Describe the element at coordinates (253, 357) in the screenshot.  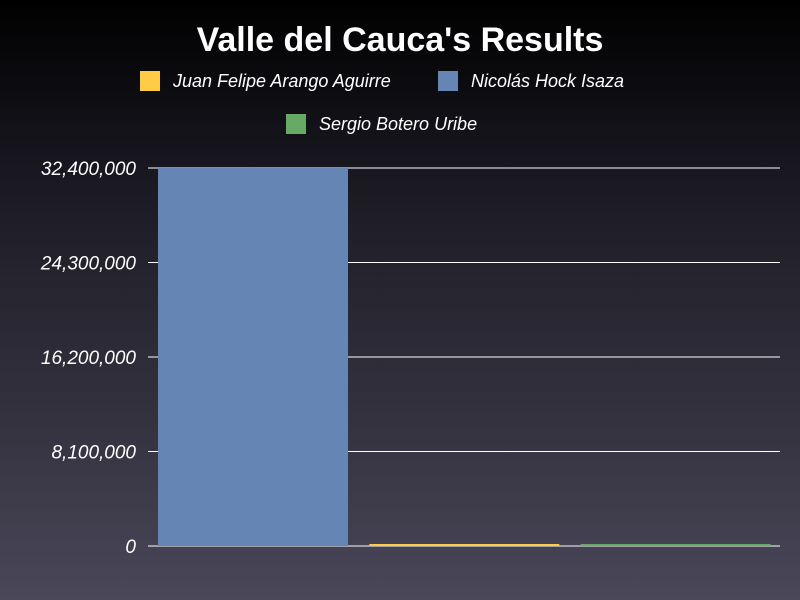
I see `bar-nicol-s-hock-isaza` at that location.